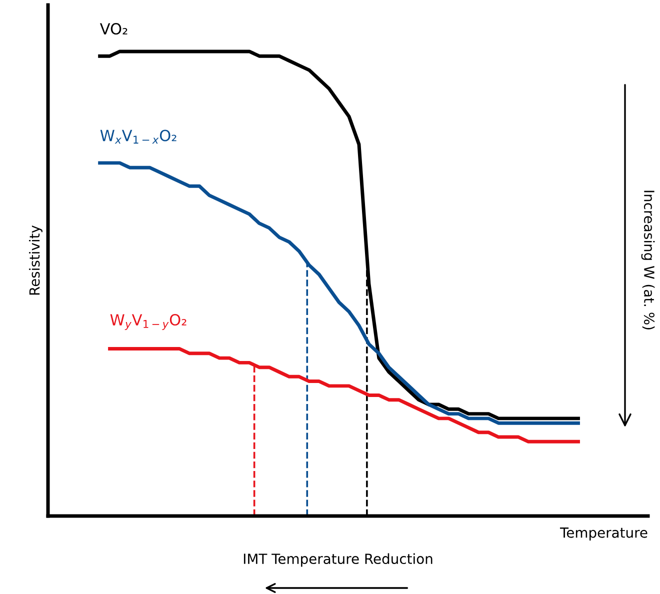 Image resolution: width=660 pixels, height=594 pixels. Describe the element at coordinates (148, 322) in the screenshot. I see `series-label: W$_{y}$V$_{1−y}$O₂` at that location.